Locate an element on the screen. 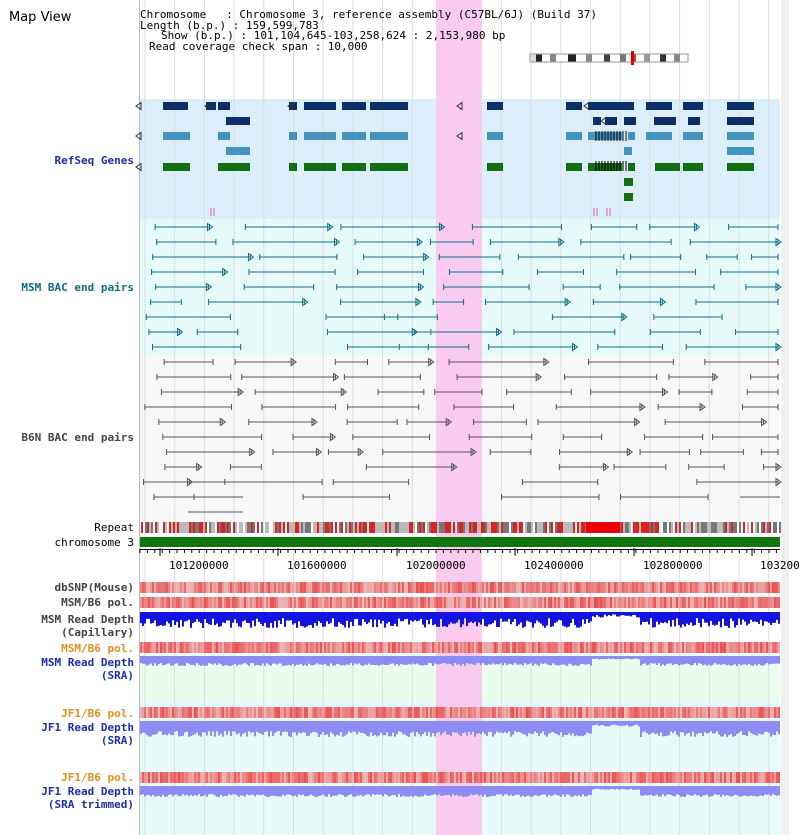 This screenshot has height=835, width=800. track-label-repeat: Repeat is located at coordinates (114, 527).